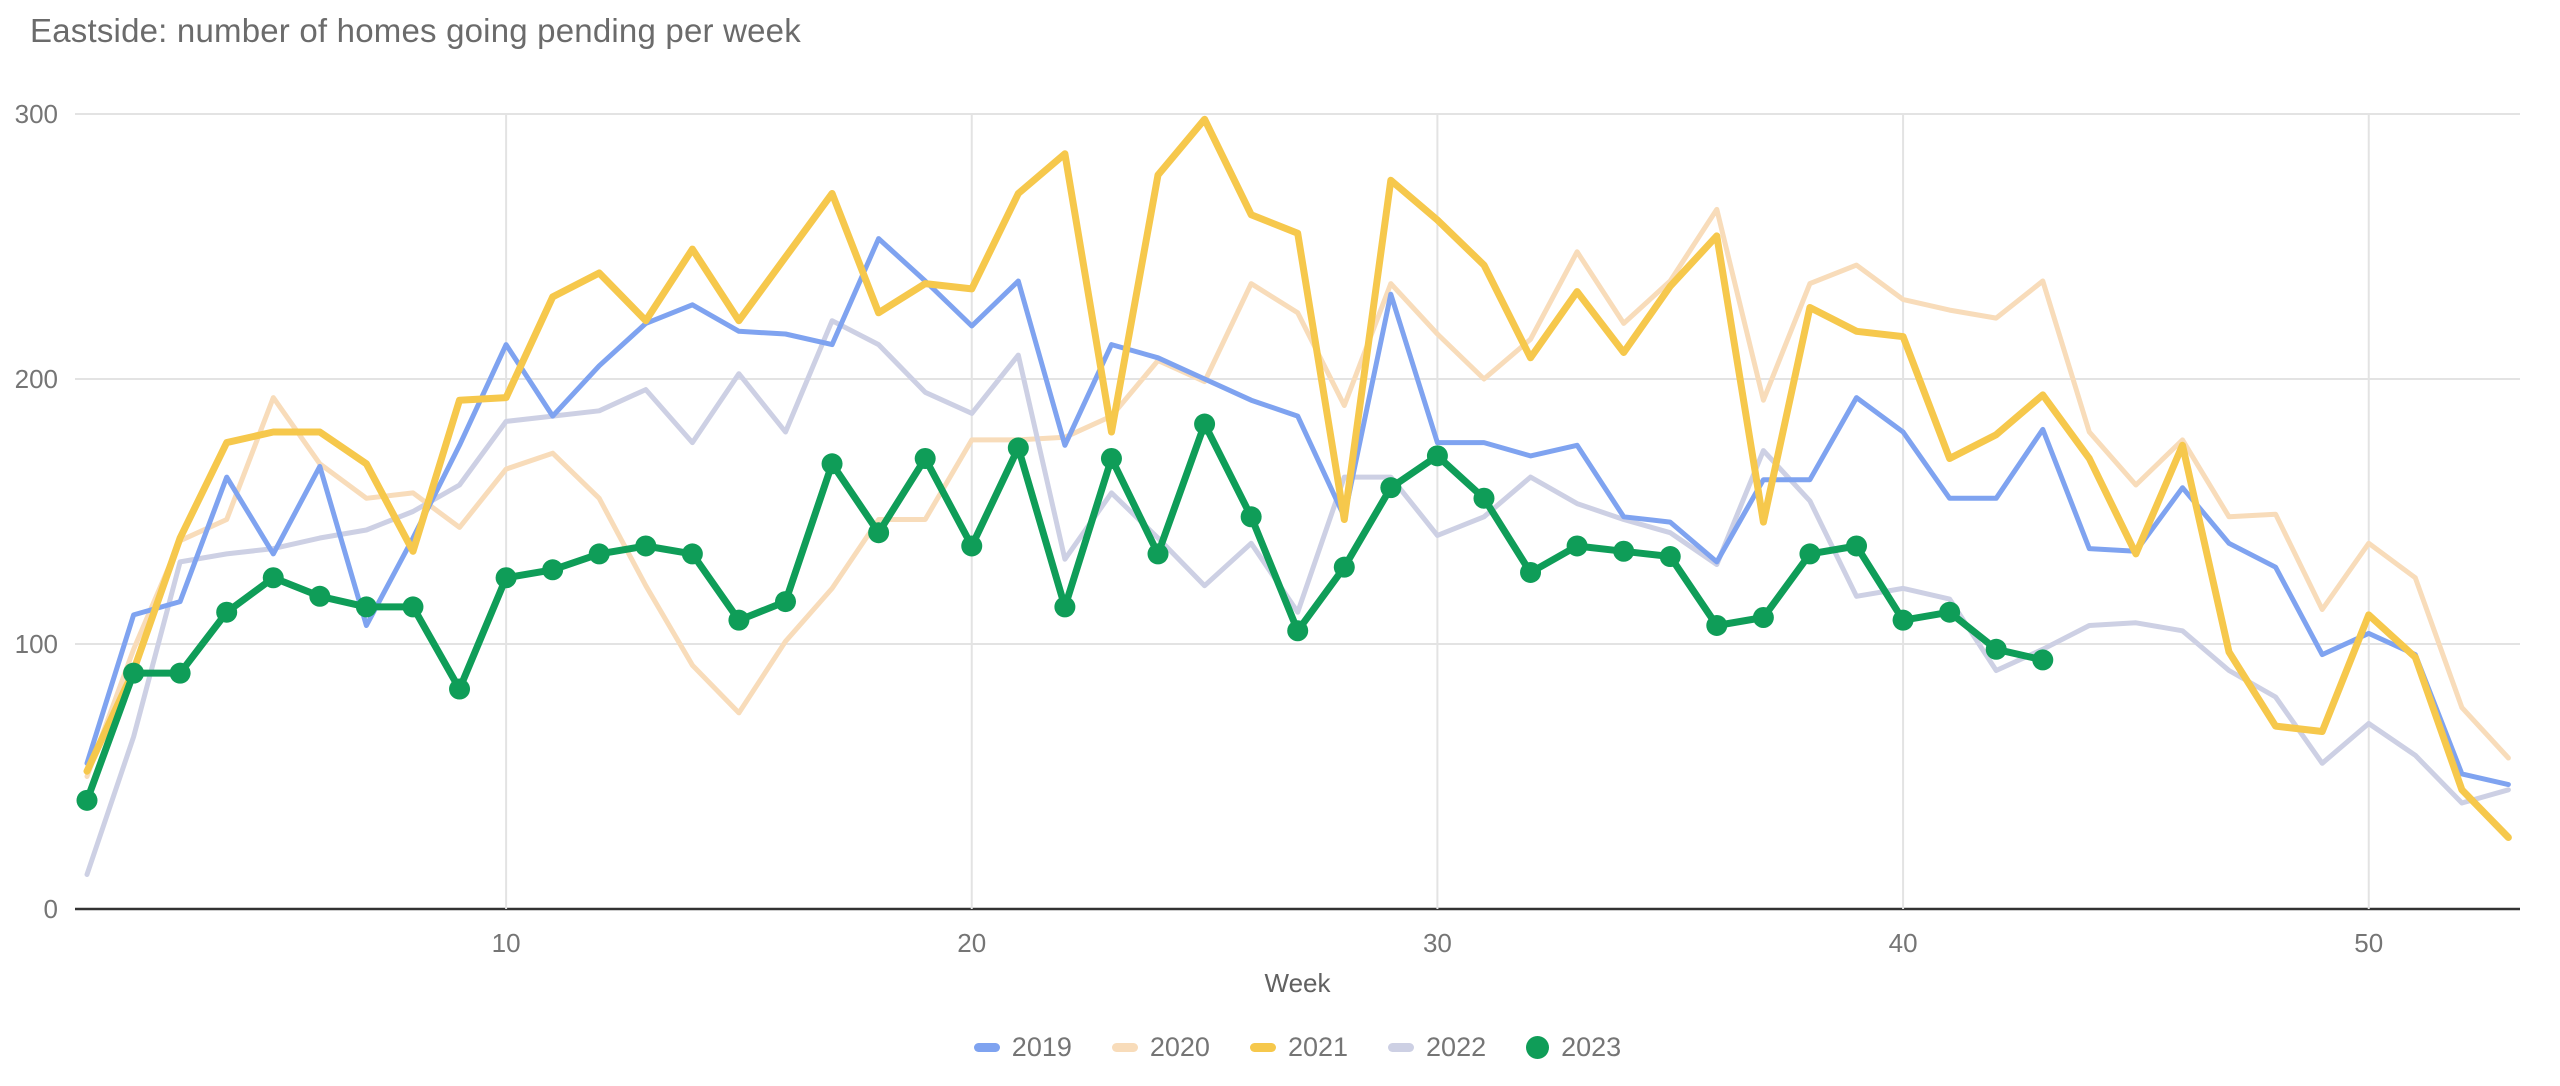 This screenshot has height=1086, width=2560. I want to click on x-tick-label: 50, so click(2368, 943).